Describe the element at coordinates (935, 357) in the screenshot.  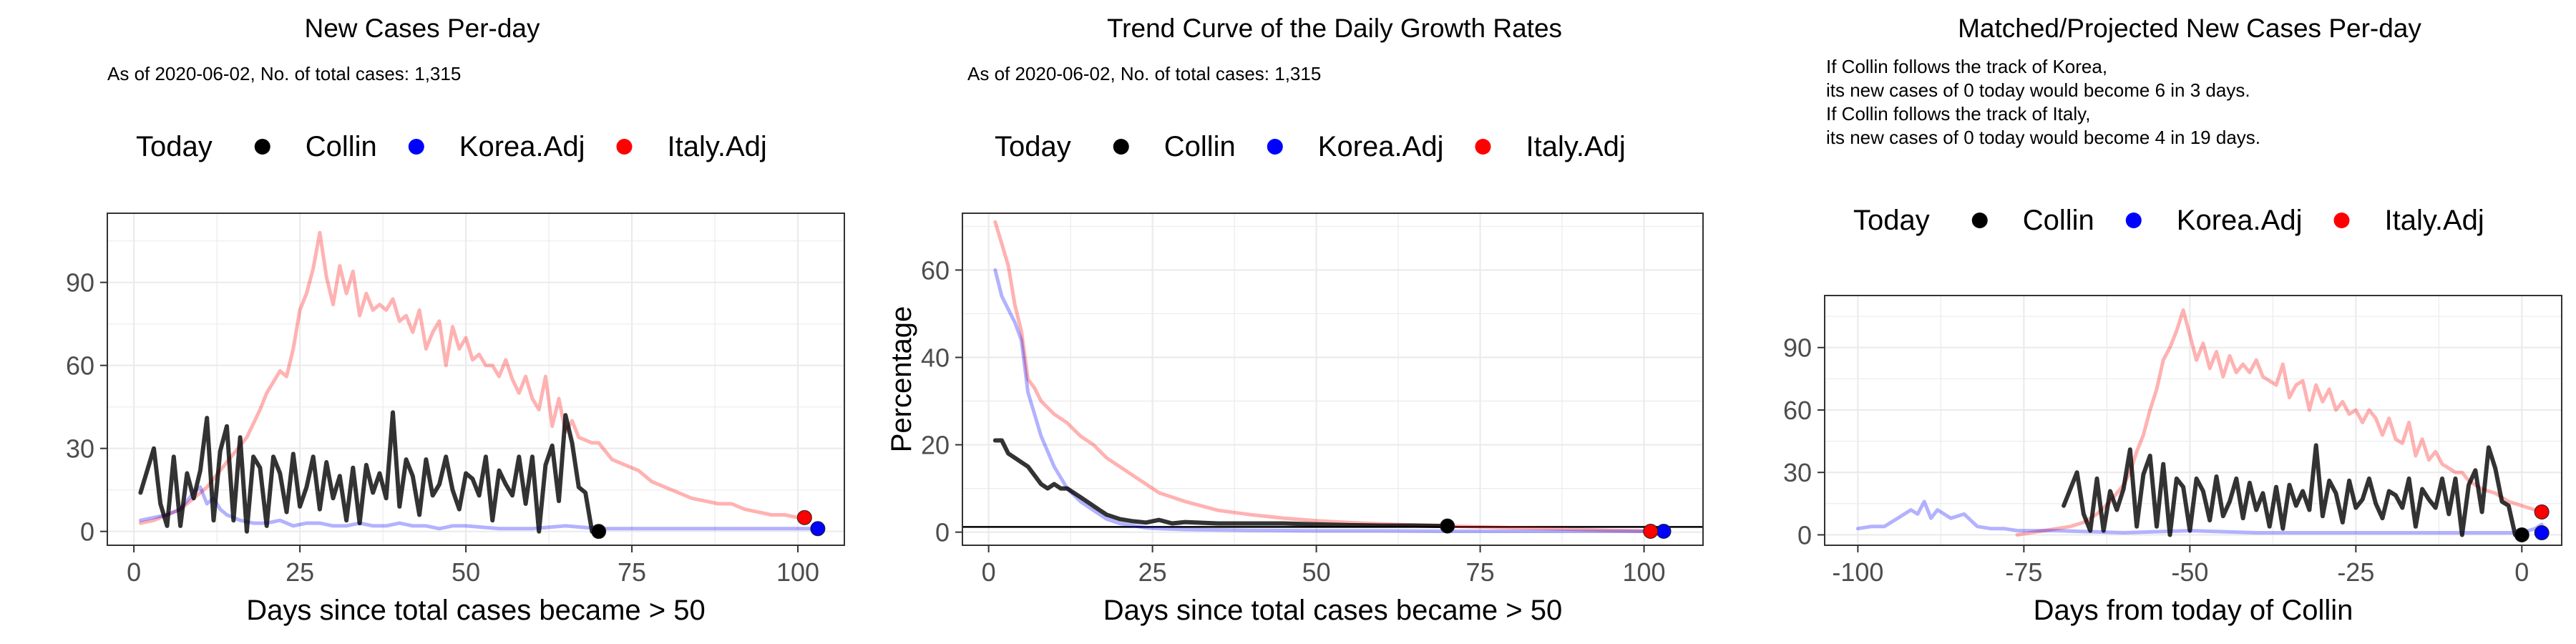
I see `y-tick-label: 40` at that location.